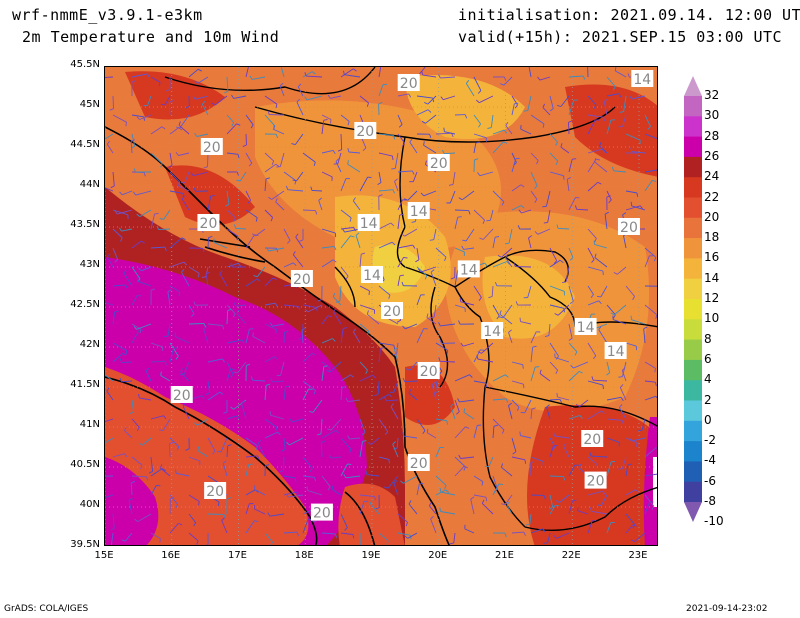 The width and height of the screenshot is (800, 618). Describe the element at coordinates (85, 144) in the screenshot. I see `latitude-tick-label: 44.5N` at that location.